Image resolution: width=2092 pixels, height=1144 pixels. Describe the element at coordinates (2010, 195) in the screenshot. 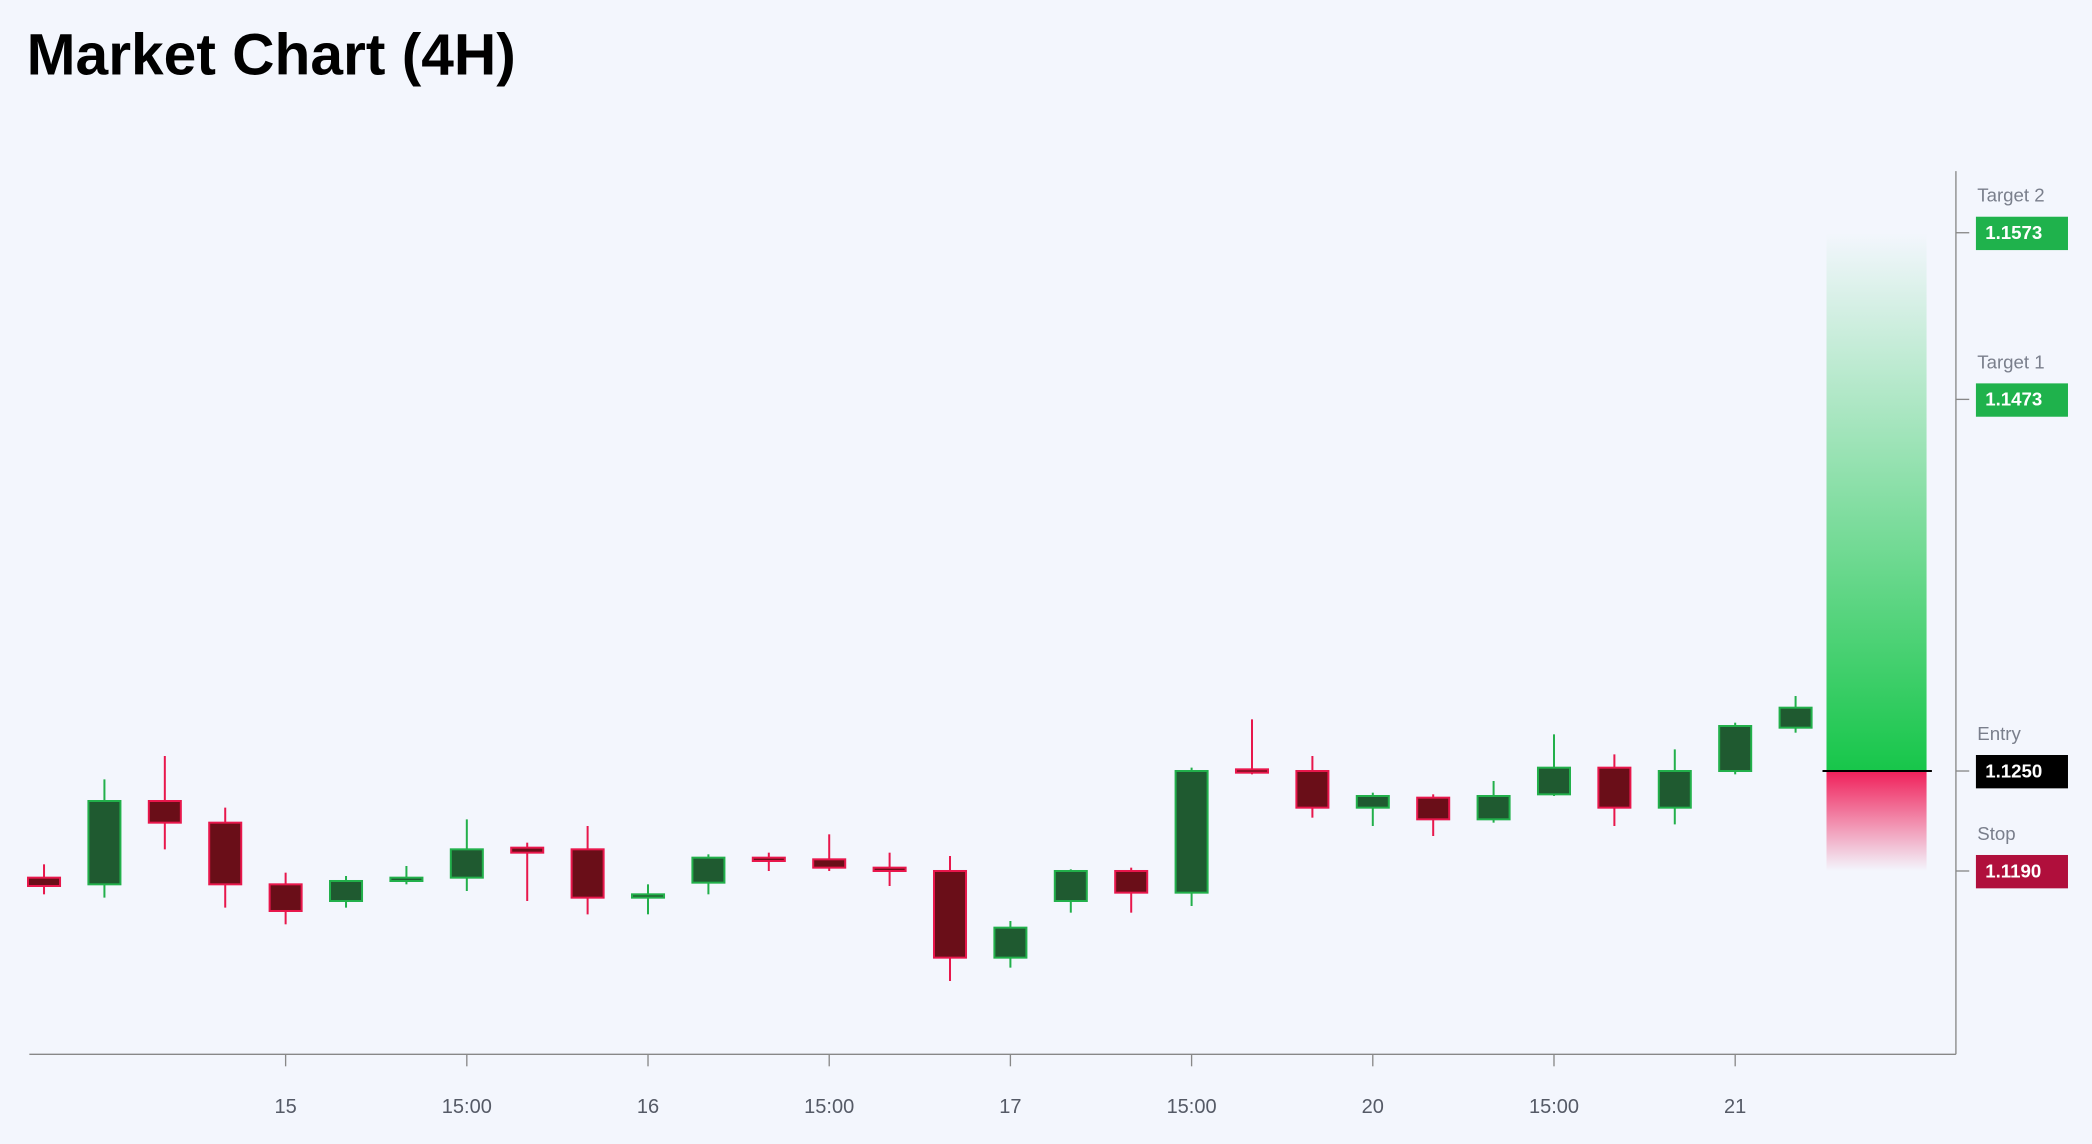

I see `level-name: Target 2` at that location.